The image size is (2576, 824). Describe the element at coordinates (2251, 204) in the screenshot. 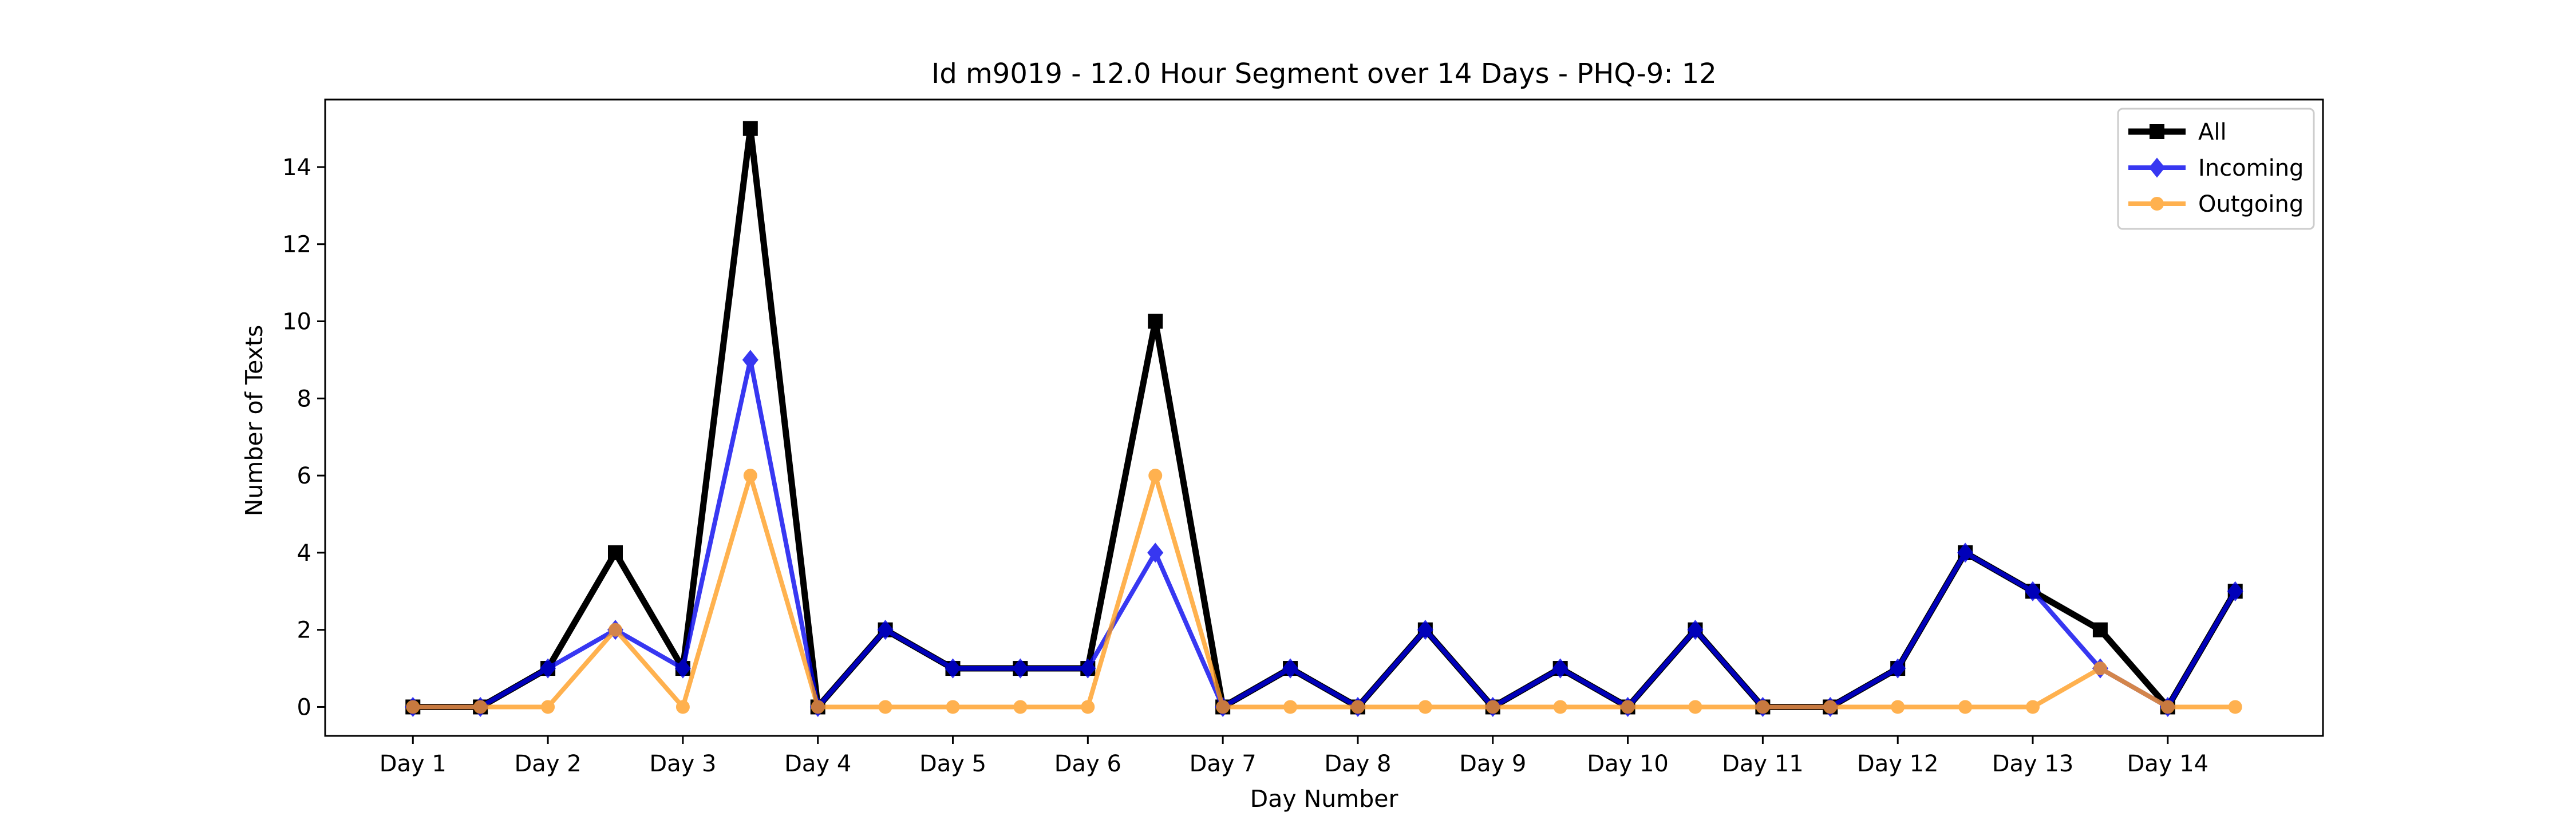

I see `legend-label: Outgoing` at that location.